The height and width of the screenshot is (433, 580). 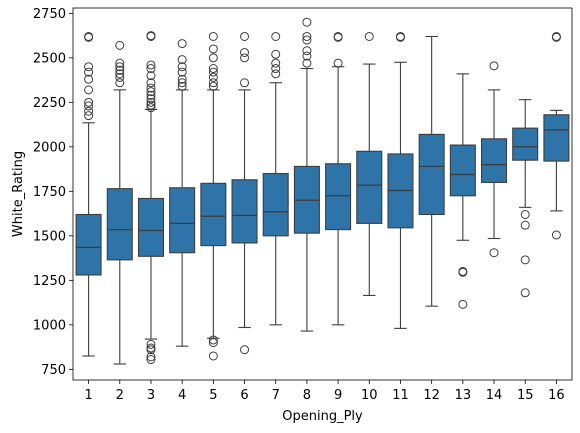 I want to click on x-tick-label: 1, so click(x=88, y=395).